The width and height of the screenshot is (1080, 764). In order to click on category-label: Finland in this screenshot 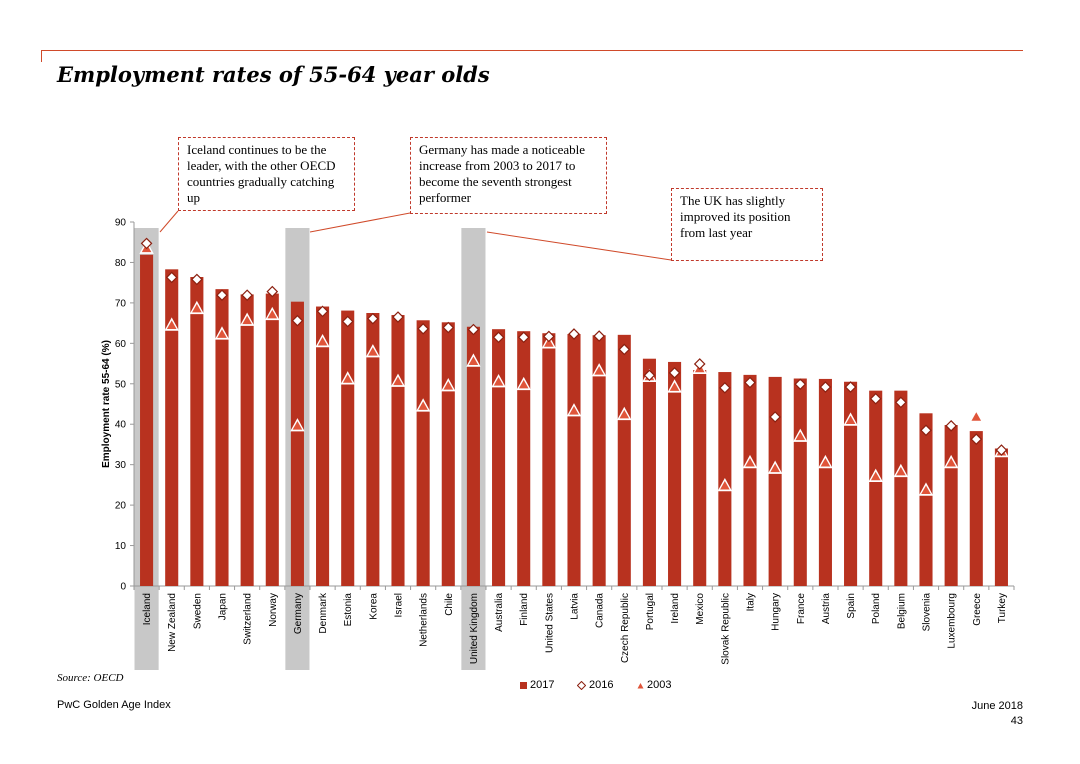, I will do `click(524, 609)`.